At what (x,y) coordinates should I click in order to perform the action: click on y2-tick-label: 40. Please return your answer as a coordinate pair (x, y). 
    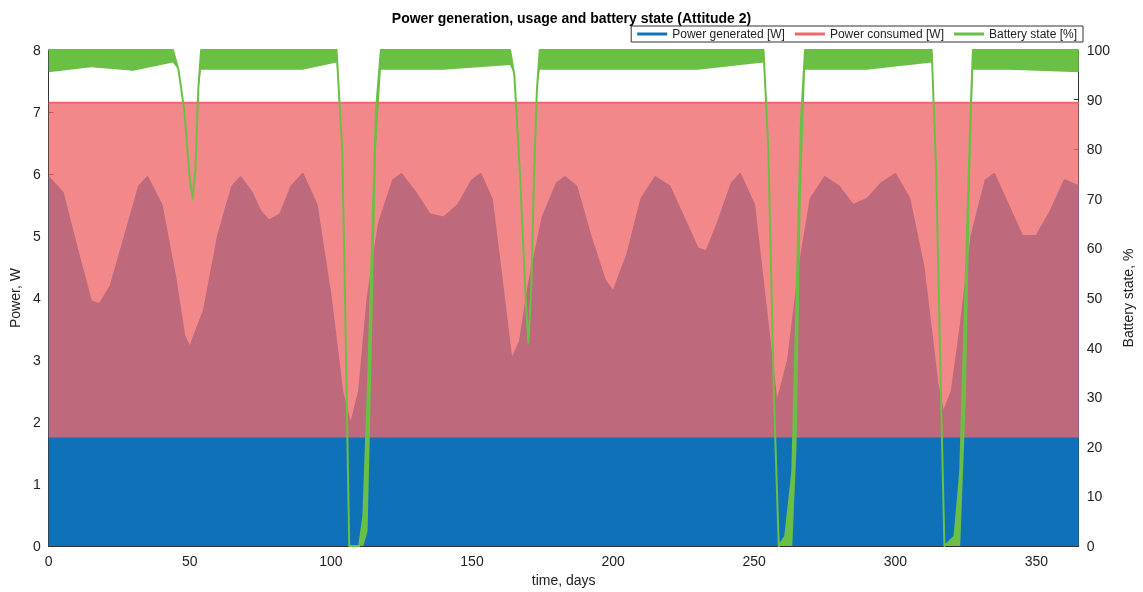
    Looking at the image, I should click on (1094, 347).